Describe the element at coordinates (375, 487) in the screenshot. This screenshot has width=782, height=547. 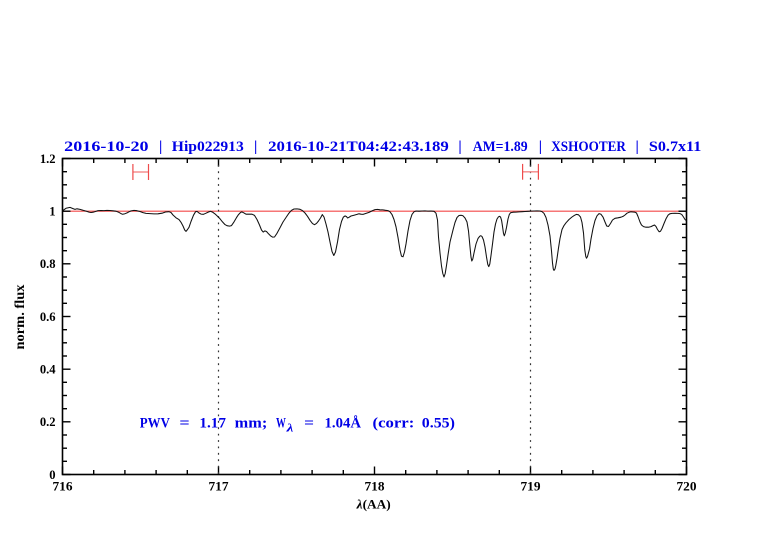
I see `svg-text: 718` at that location.